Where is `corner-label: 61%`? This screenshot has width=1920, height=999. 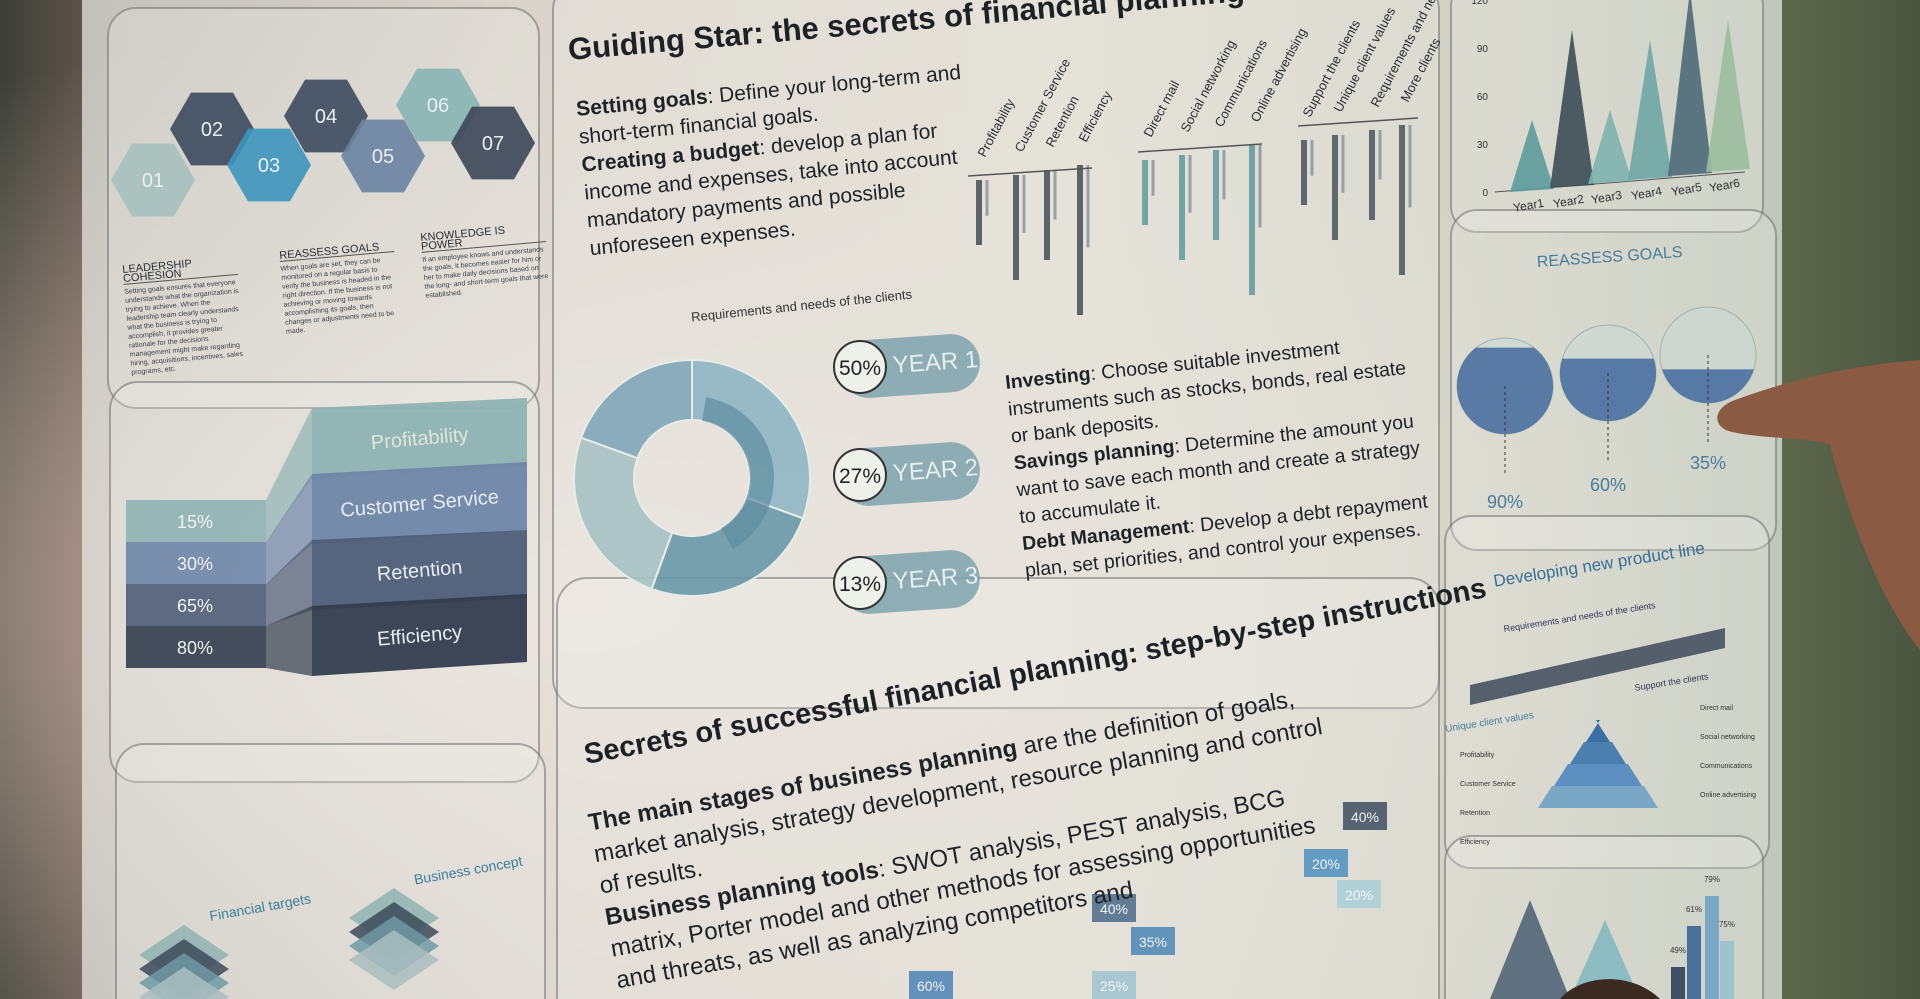
corner-label: 61% is located at coordinates (1694, 909).